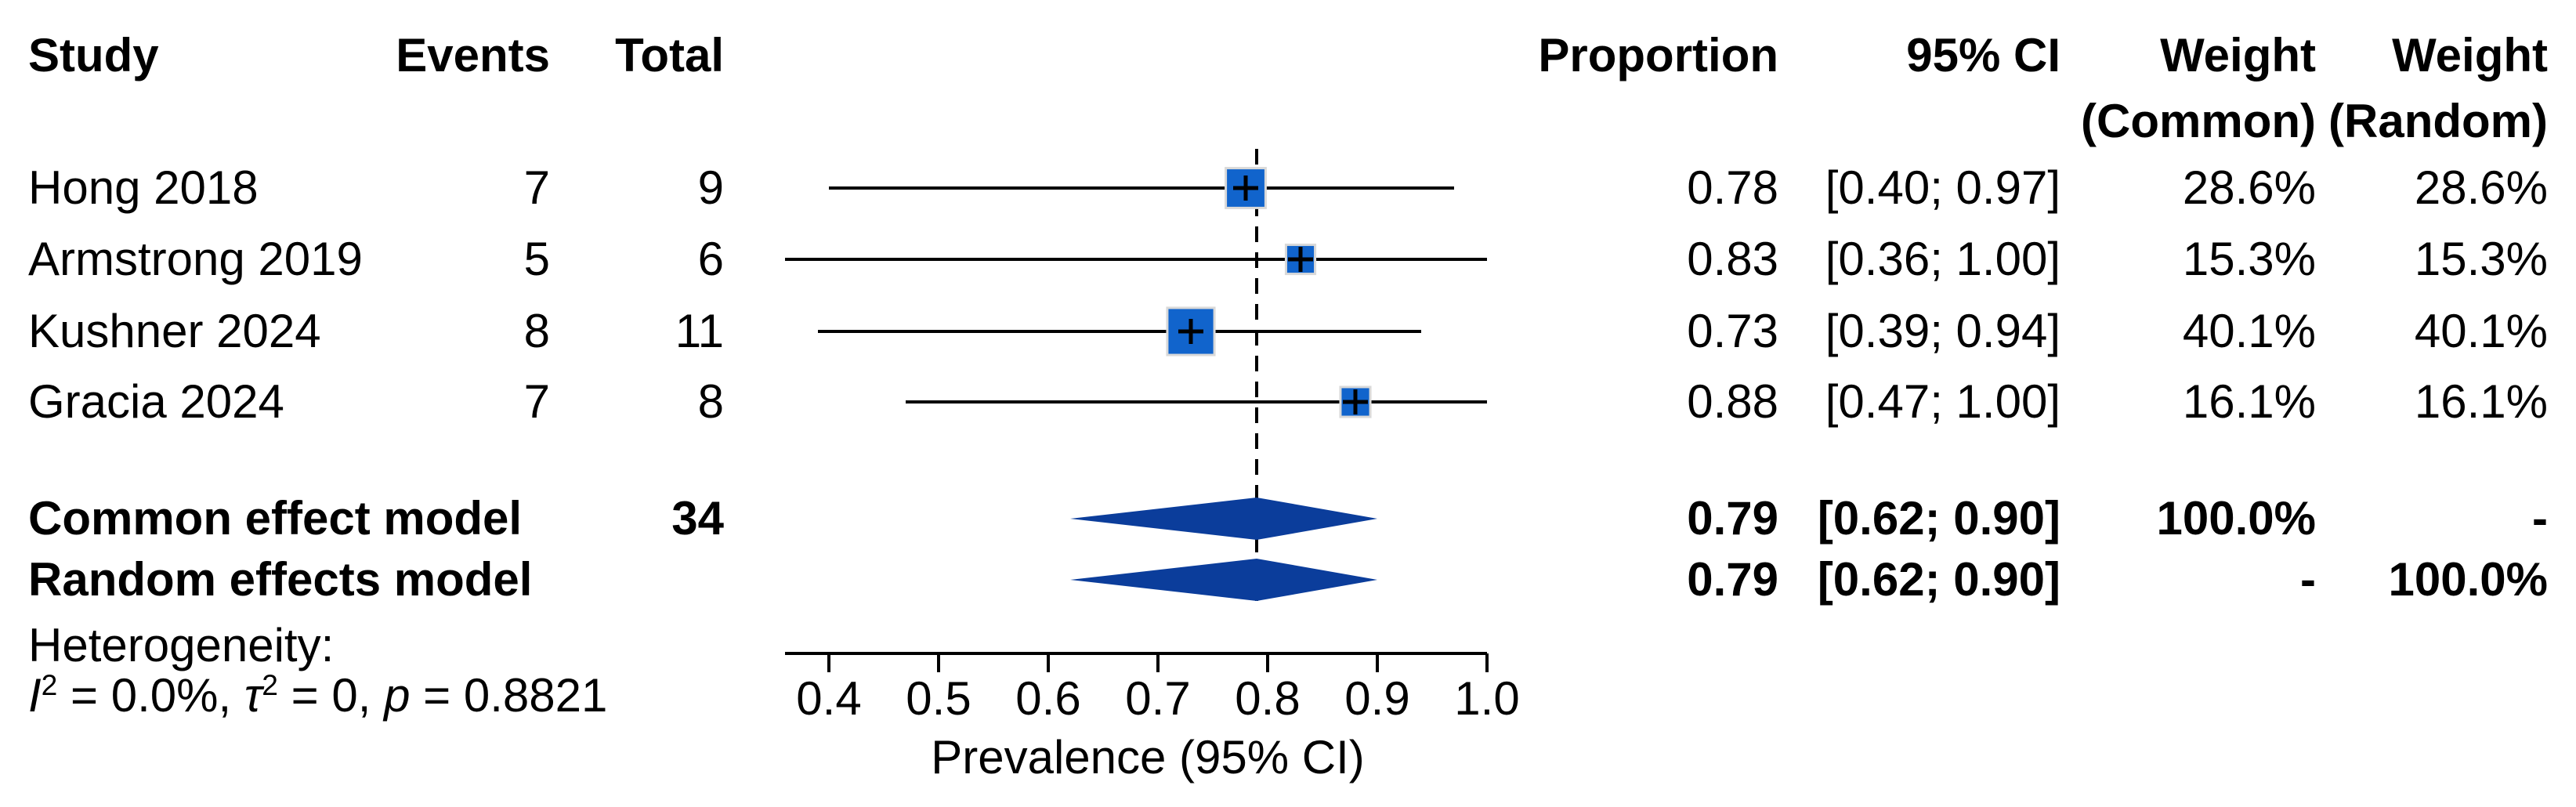 The image size is (2576, 807). What do you see at coordinates (1943, 331) in the screenshot?
I see `ci-value: [0.39; 0.94]` at bounding box center [1943, 331].